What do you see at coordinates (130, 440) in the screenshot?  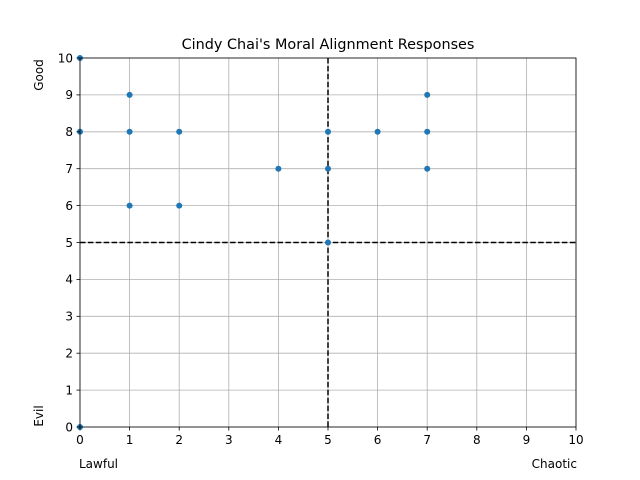 I see `x-tick-label-1: 1` at bounding box center [130, 440].